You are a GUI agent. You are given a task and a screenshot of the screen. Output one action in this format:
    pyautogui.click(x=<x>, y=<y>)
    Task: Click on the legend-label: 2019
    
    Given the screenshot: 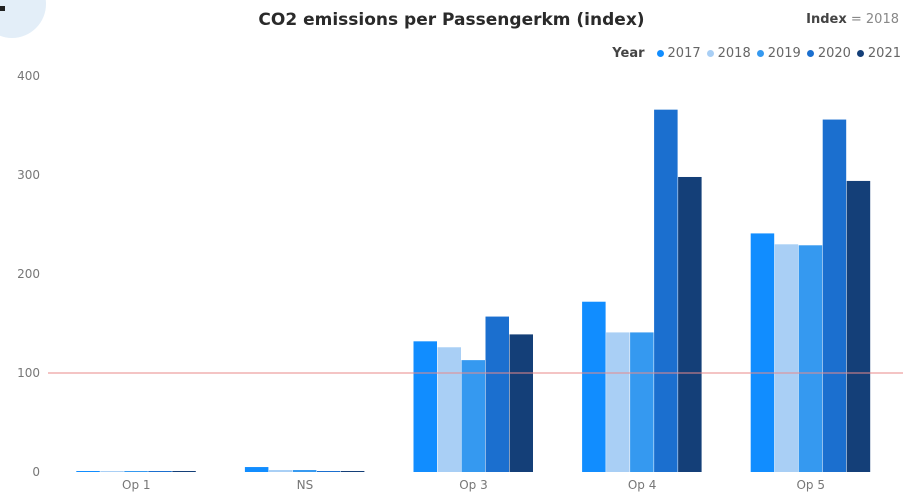 What is the action you would take?
    pyautogui.click(x=784, y=53)
    